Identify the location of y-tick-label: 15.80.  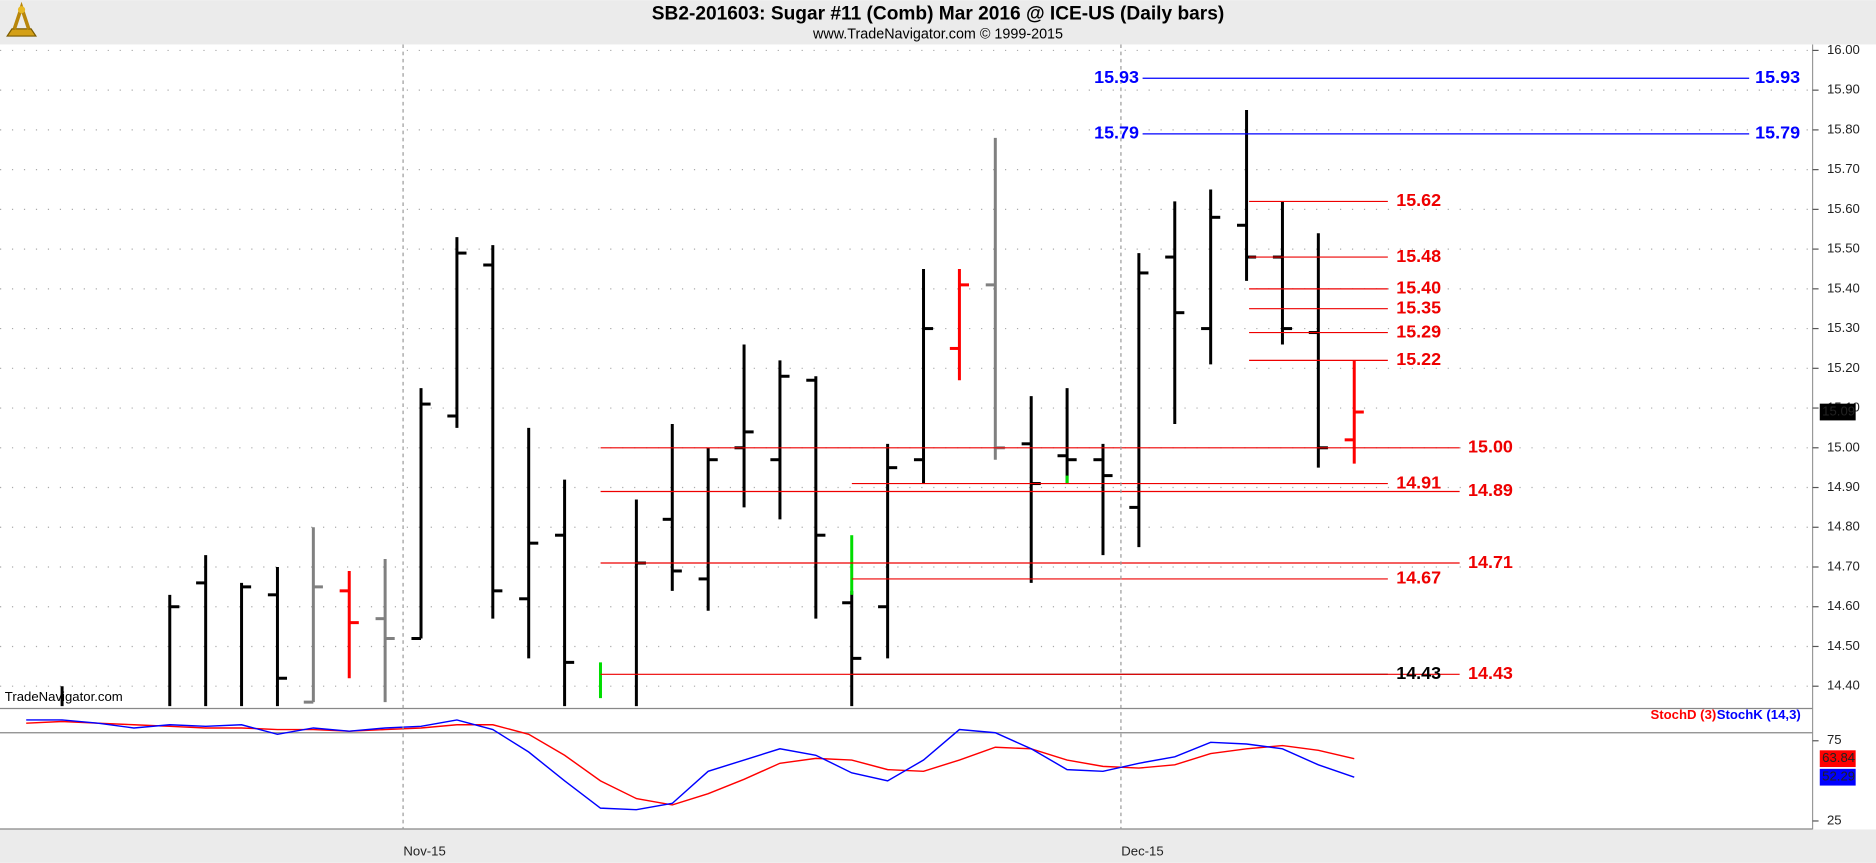
(1843, 128).